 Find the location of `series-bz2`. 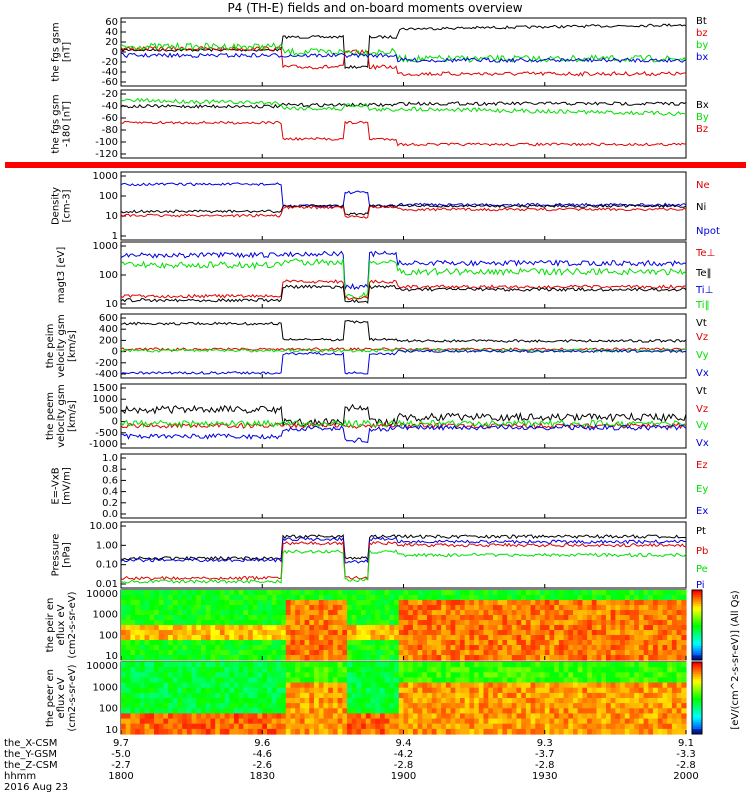

series-bz2 is located at coordinates (403, 133).